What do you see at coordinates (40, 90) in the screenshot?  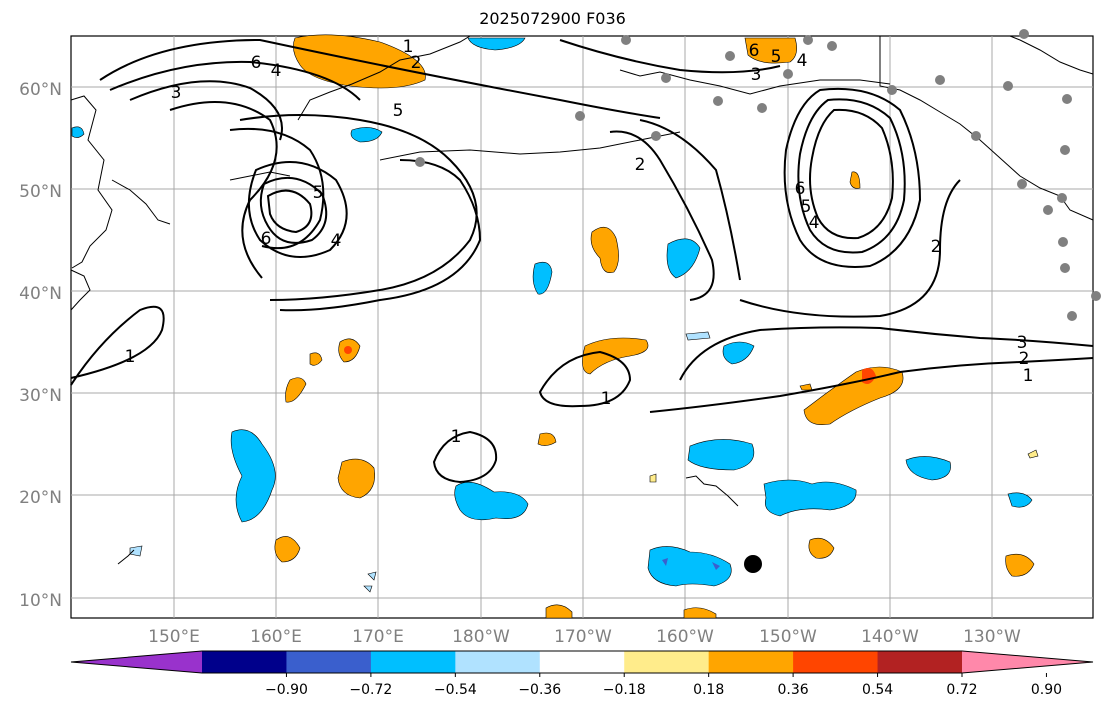 I see `lat-label: 60°N` at bounding box center [40, 90].